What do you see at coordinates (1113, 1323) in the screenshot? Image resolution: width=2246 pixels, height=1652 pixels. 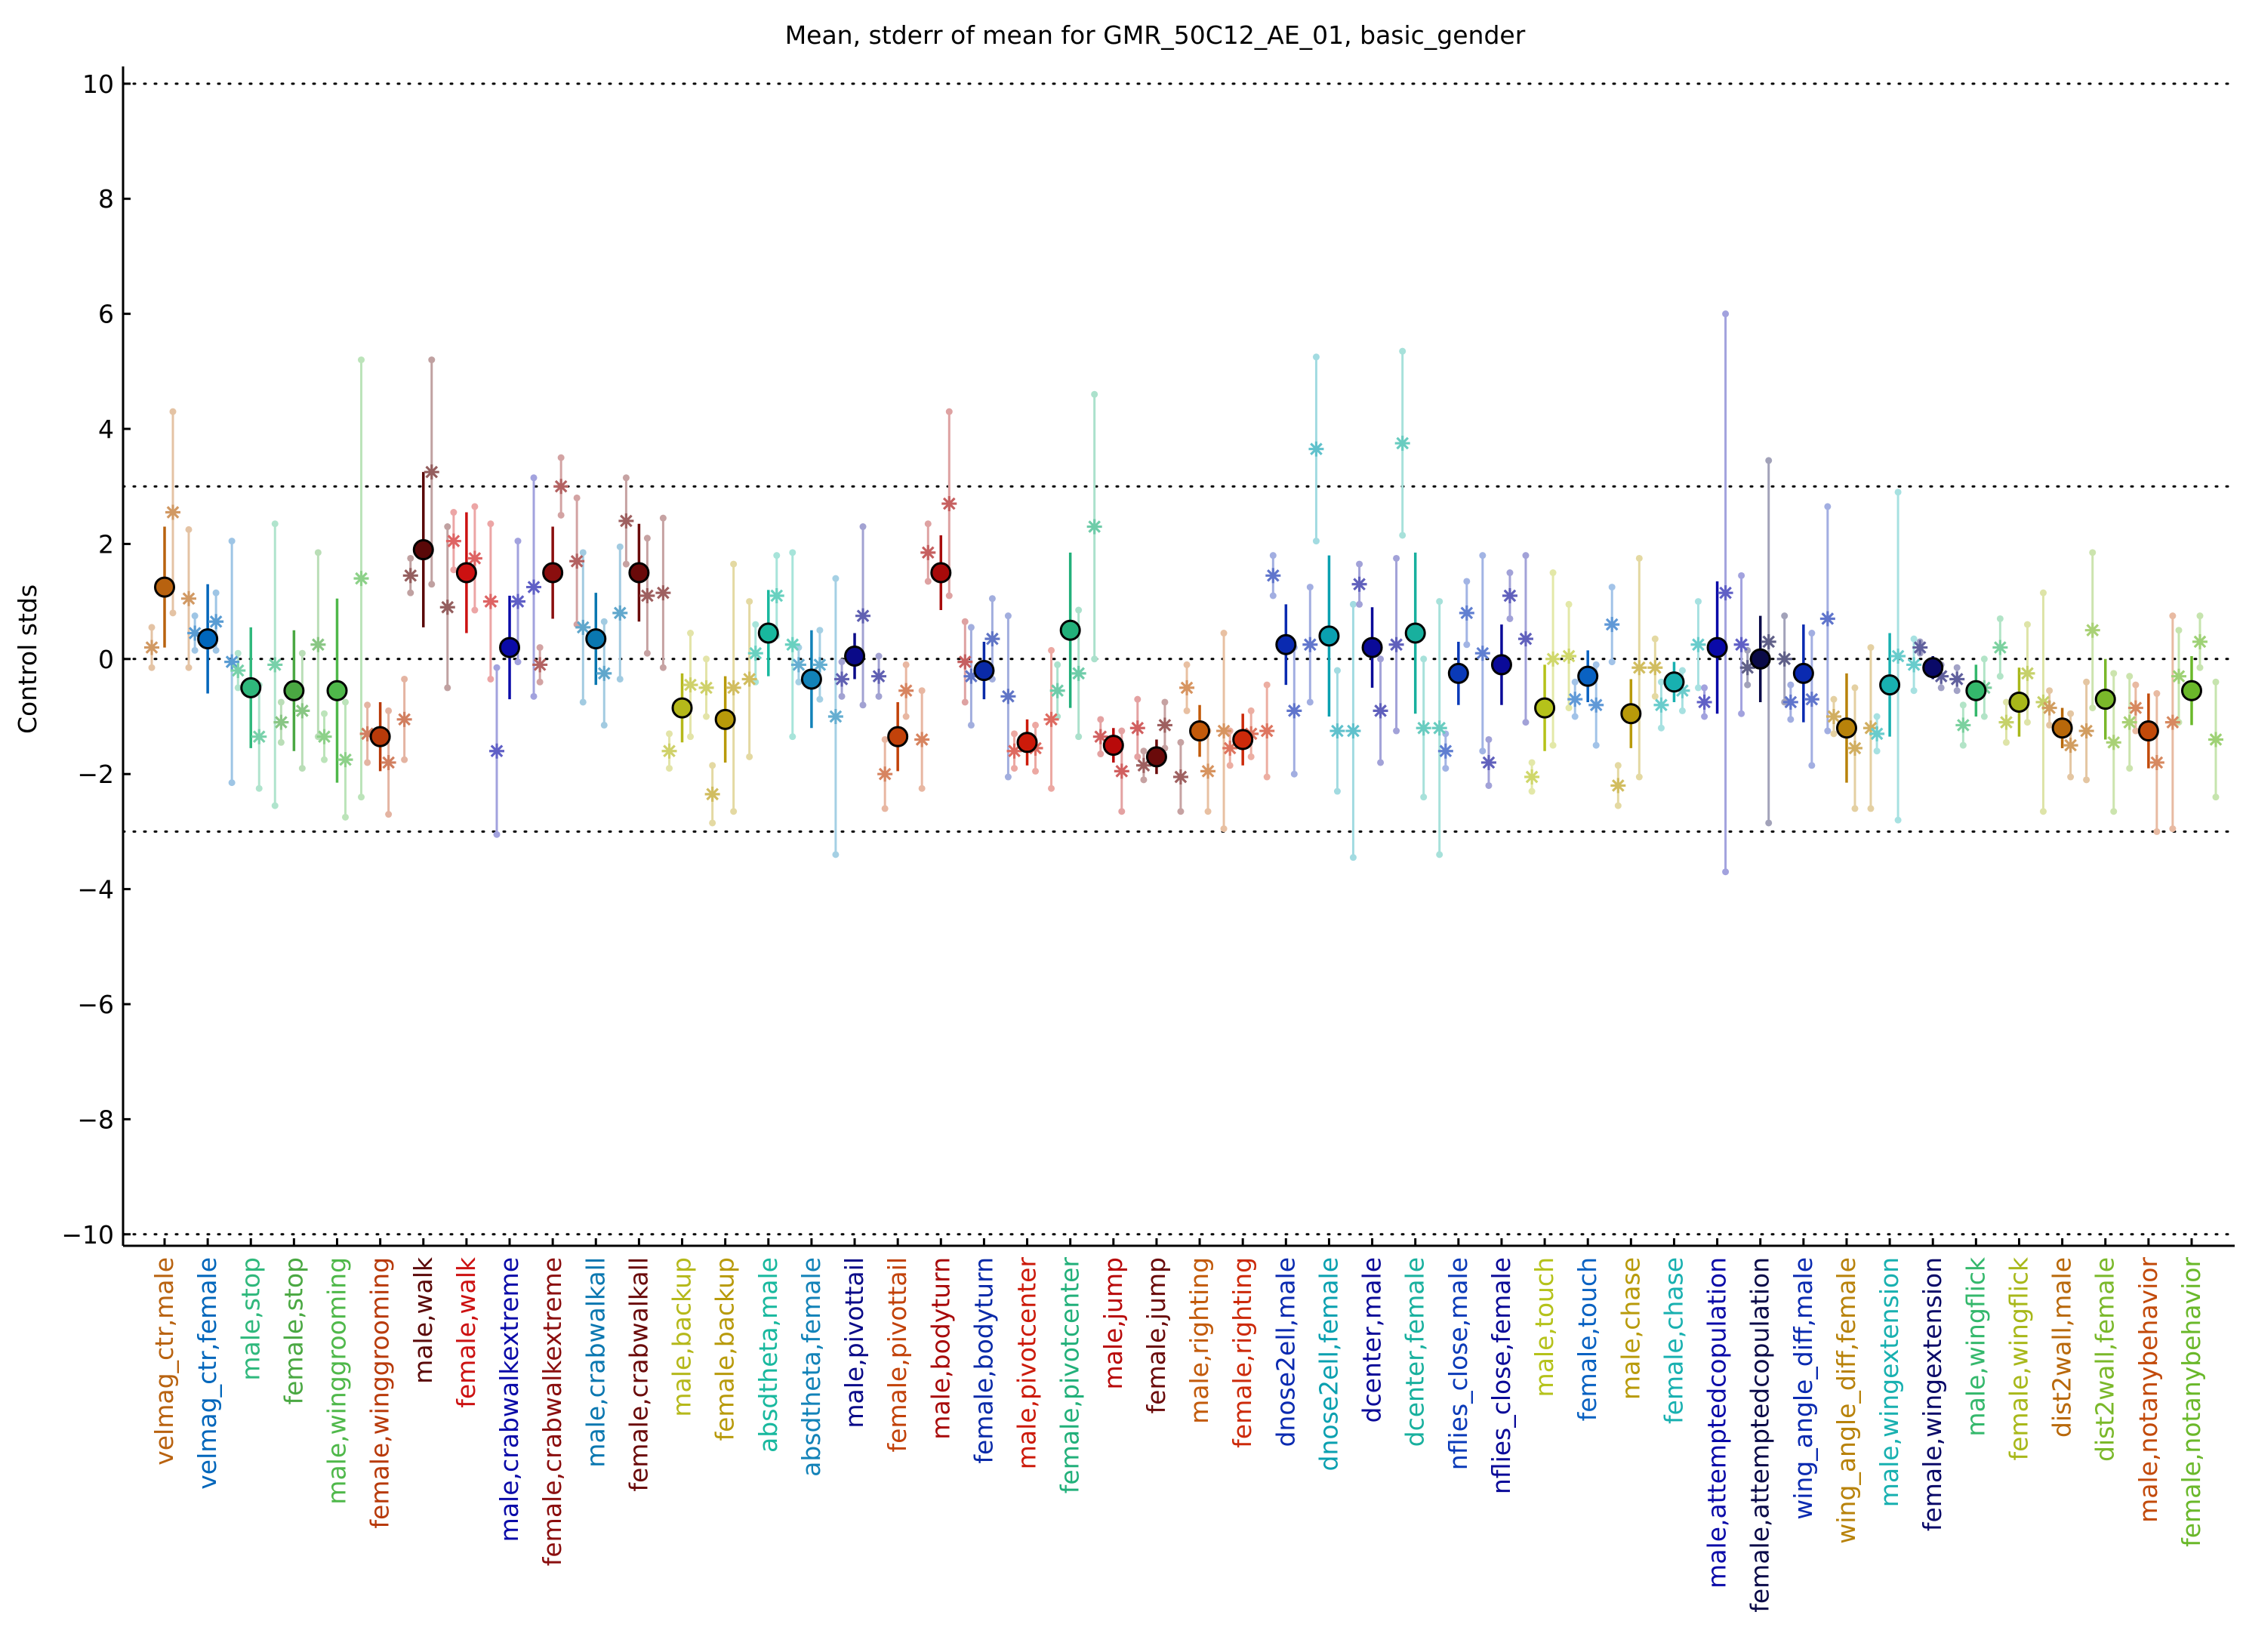 I see `x-tick-label: male,jump` at bounding box center [1113, 1323].